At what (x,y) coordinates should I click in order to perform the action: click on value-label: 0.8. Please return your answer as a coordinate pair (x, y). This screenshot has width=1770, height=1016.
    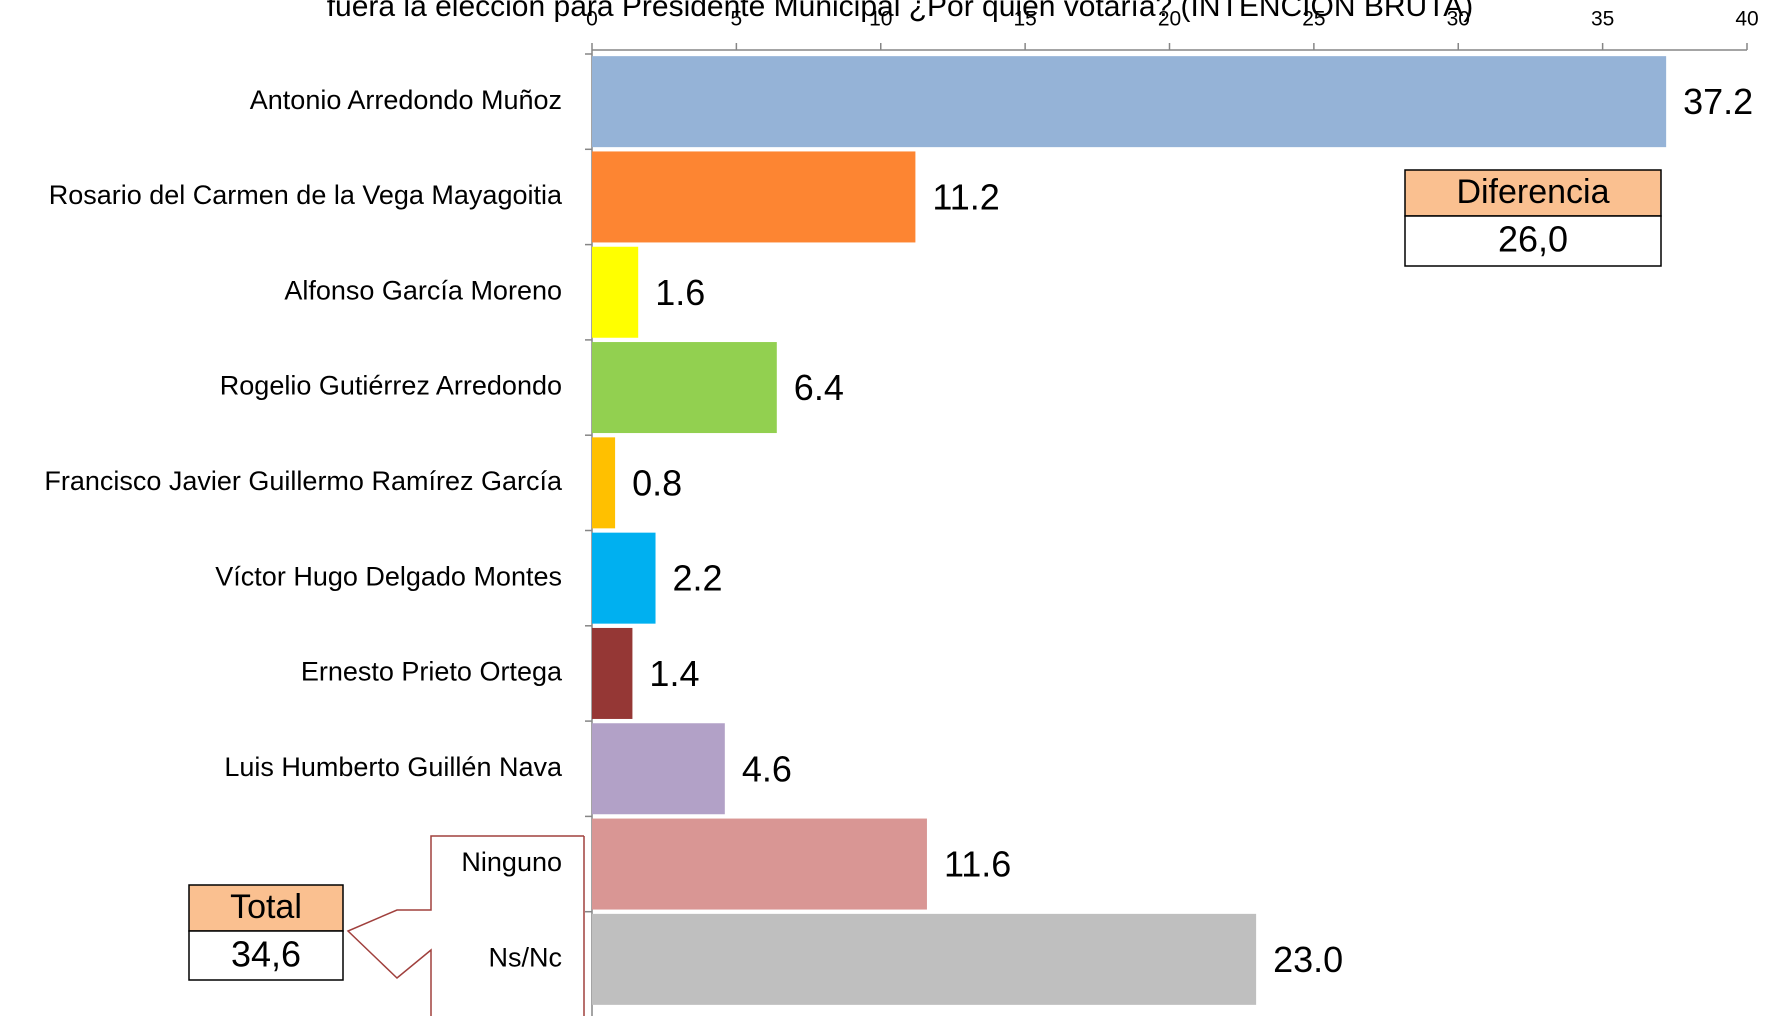
    Looking at the image, I should click on (657, 482).